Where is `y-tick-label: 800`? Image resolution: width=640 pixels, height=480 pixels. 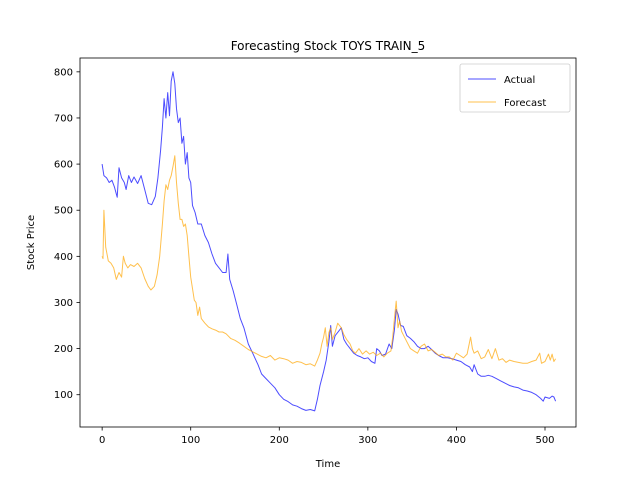
y-tick-label: 800 is located at coordinates (63, 72).